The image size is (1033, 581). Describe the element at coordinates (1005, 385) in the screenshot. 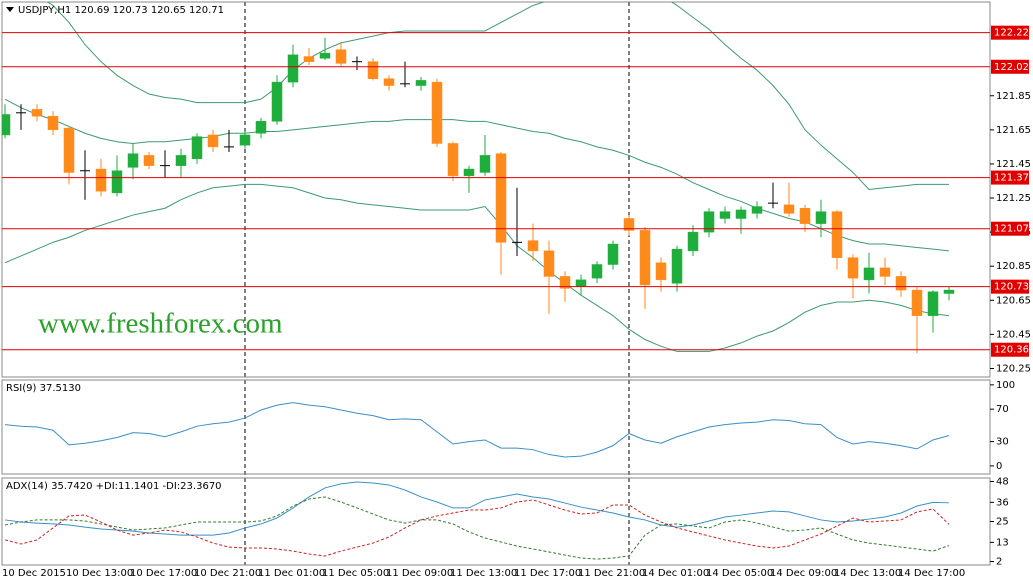

I see `y-tick-label: 100` at that location.